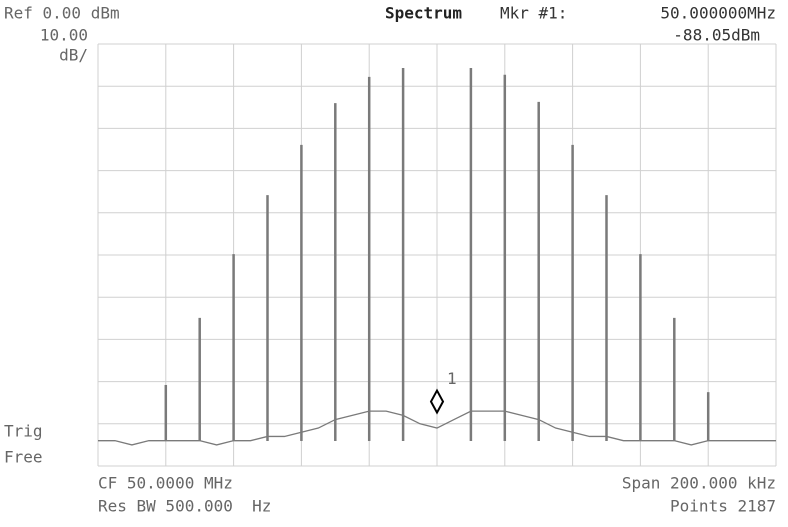 Image resolution: width=788 pixels, height=527 pixels. Describe the element at coordinates (533, 13) in the screenshot. I see `marker-header: Mkr #1:` at that location.